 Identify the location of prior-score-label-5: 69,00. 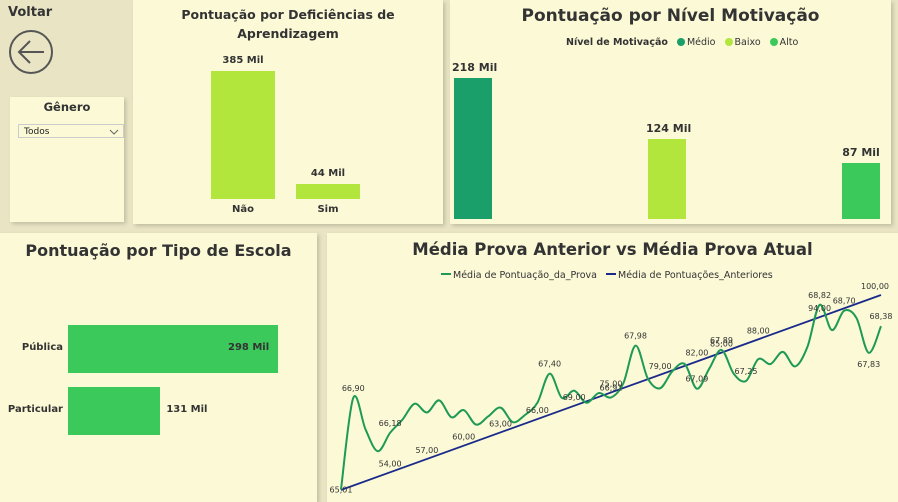
(574, 397).